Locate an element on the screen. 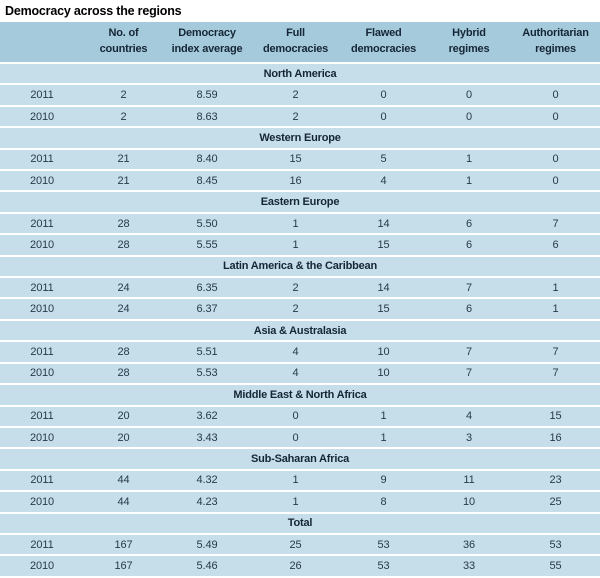  data-row: 2010 20 3.43 0 1 3 16 is located at coordinates (300, 437).